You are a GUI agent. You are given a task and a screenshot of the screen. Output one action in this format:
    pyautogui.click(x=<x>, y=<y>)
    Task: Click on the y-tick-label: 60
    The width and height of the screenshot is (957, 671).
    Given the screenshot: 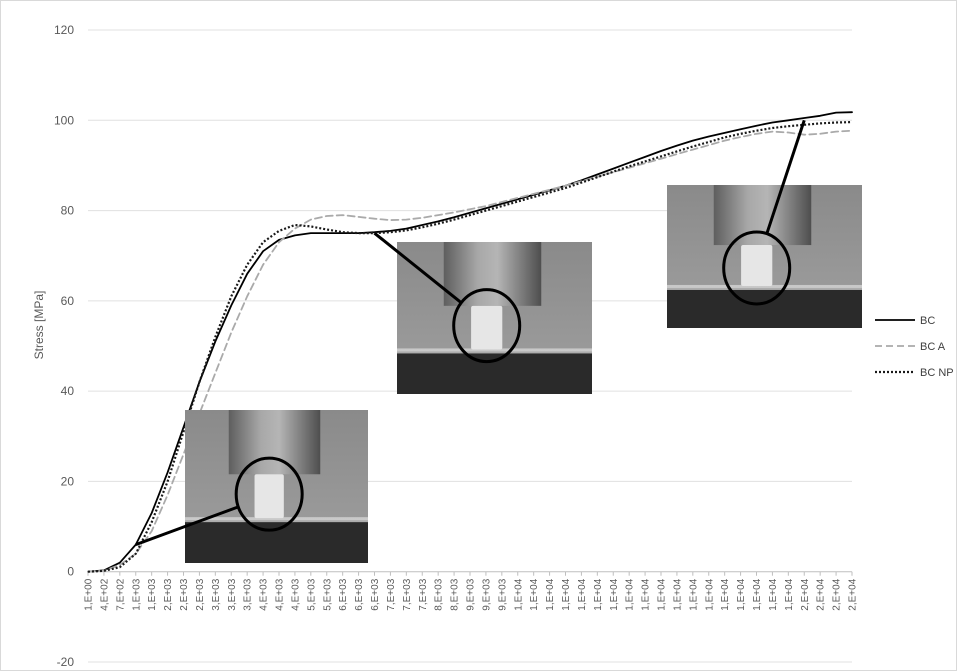 What is the action you would take?
    pyautogui.click(x=68, y=301)
    